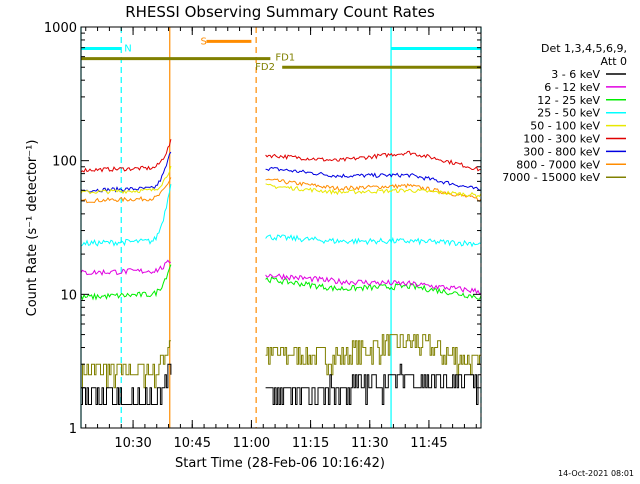 Image resolution: width=640 pixels, height=484 pixels. Describe the element at coordinates (203, 41) in the screenshot. I see `segment-label: S` at that location.